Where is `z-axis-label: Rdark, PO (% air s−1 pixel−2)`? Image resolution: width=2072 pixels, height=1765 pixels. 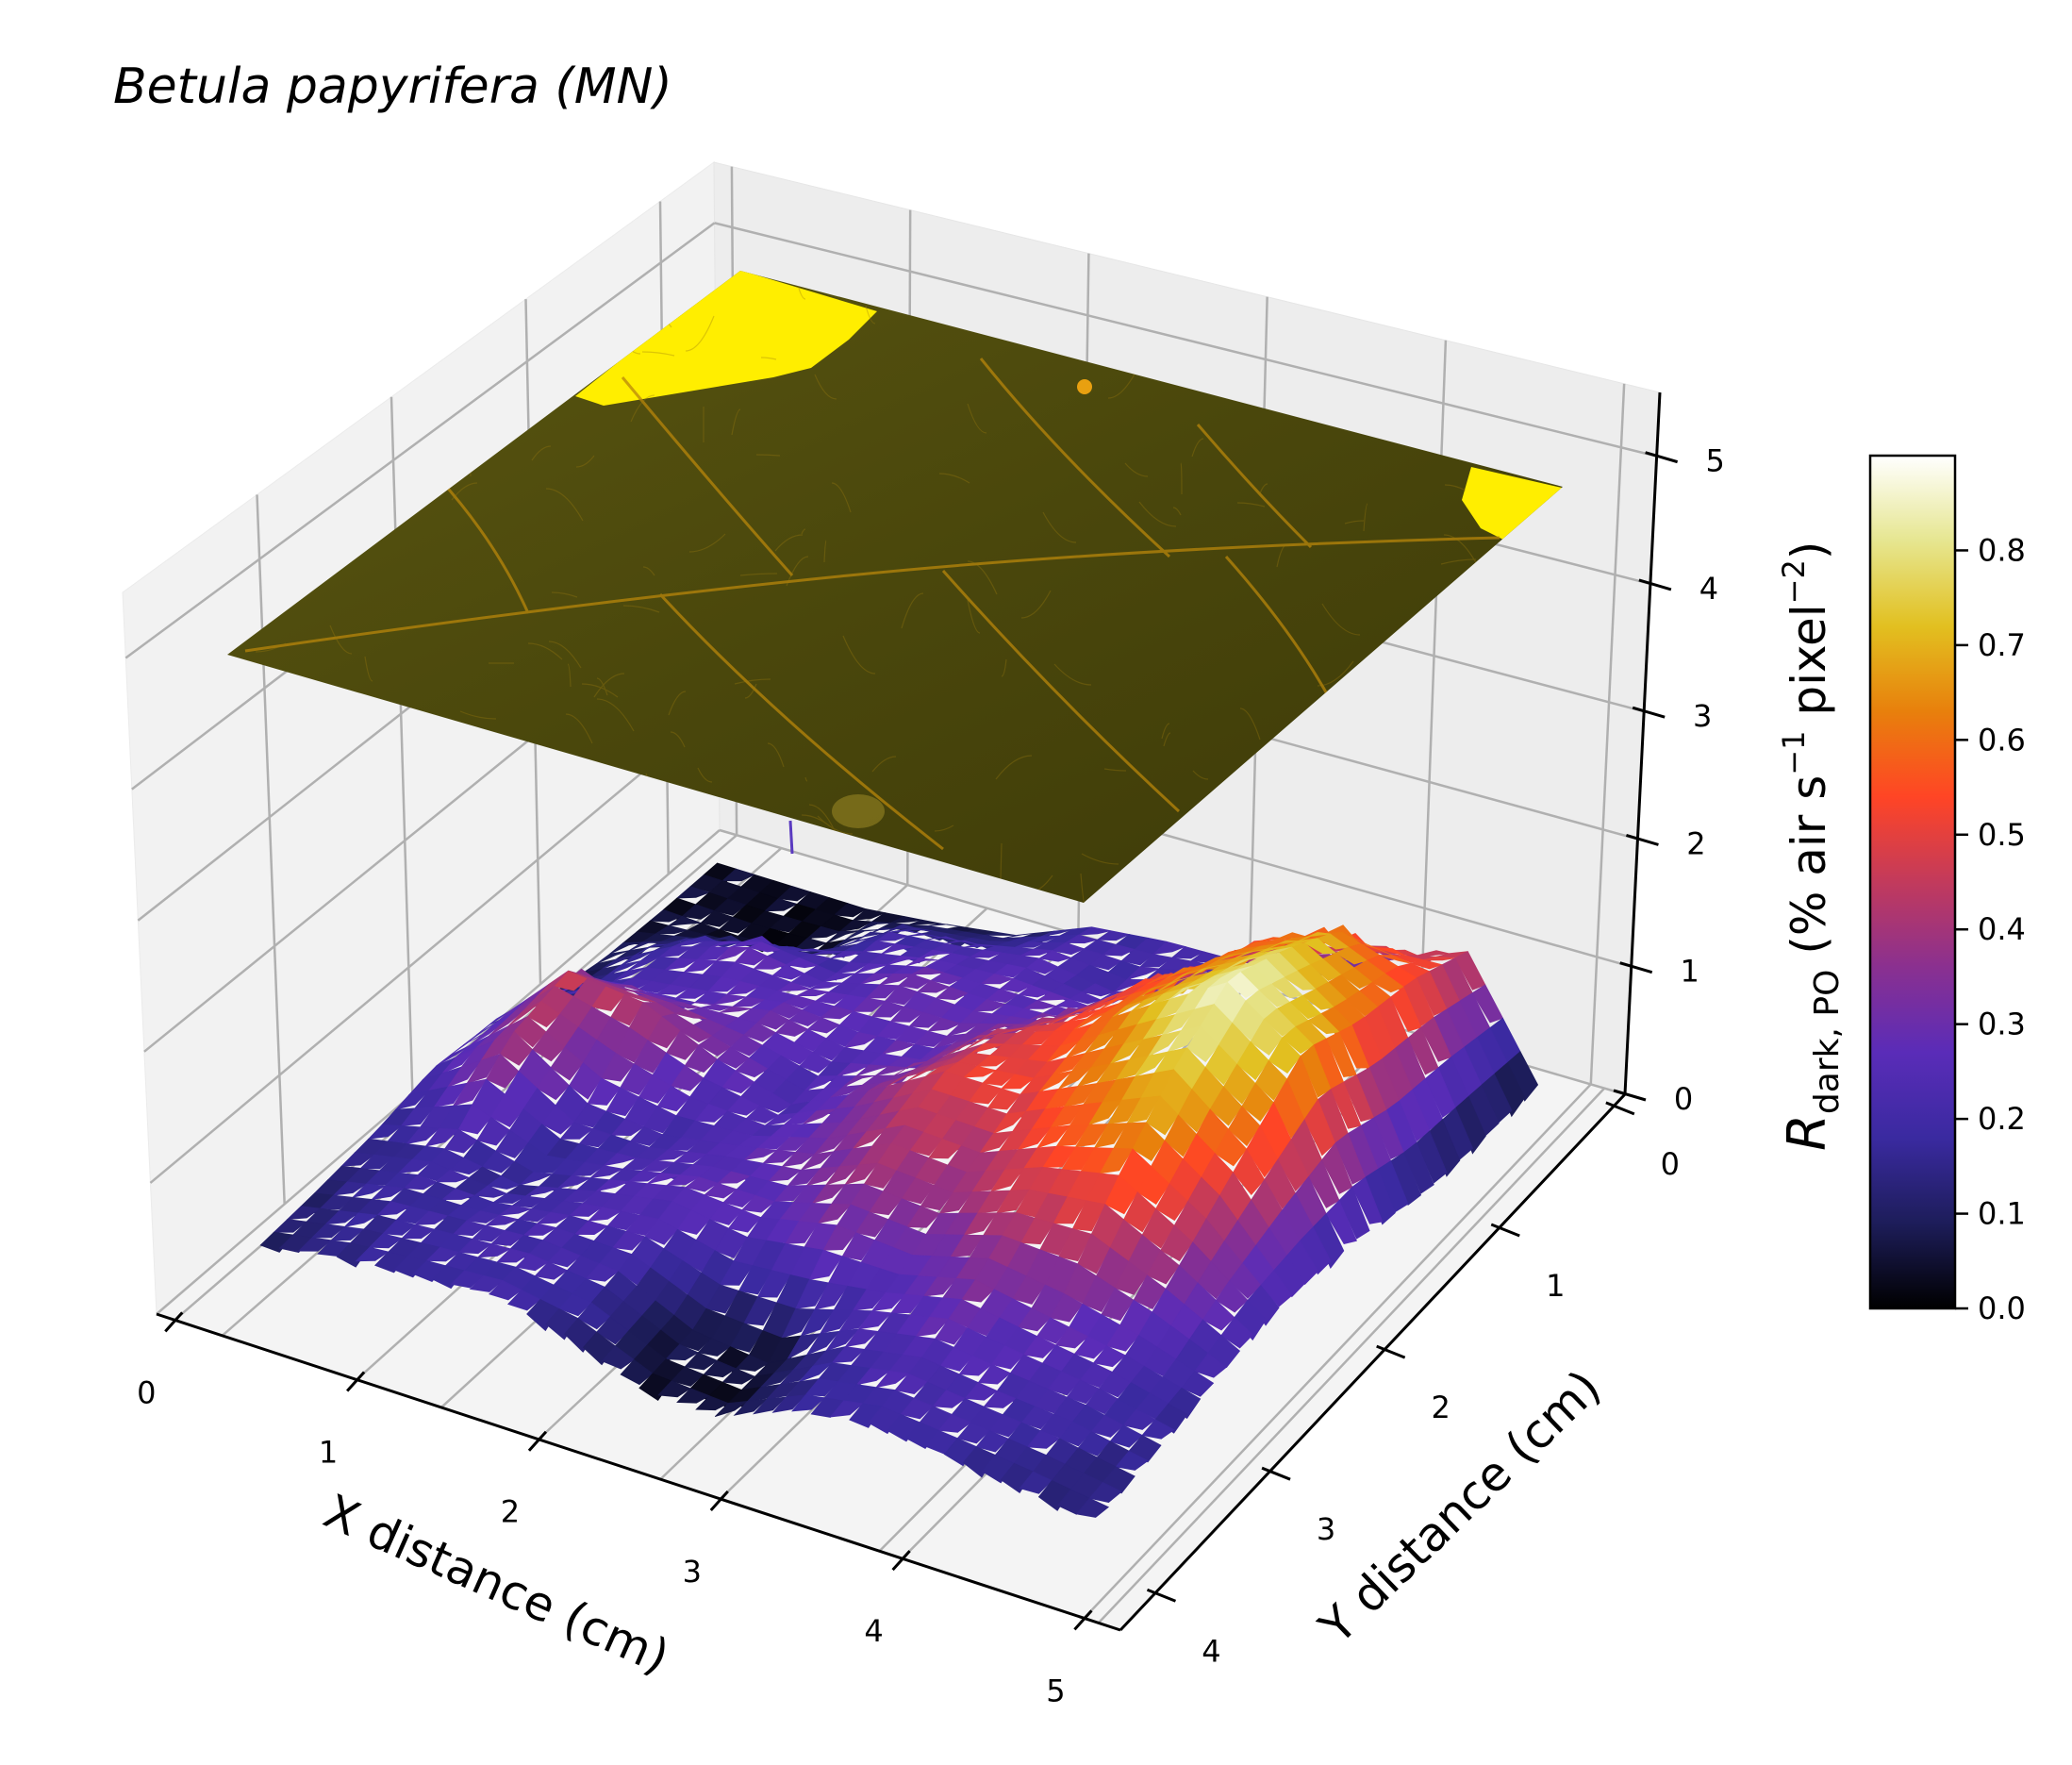 z-axis-label: Rdark, PO (% air s−1 pixel−2) is located at coordinates (1811, 846).